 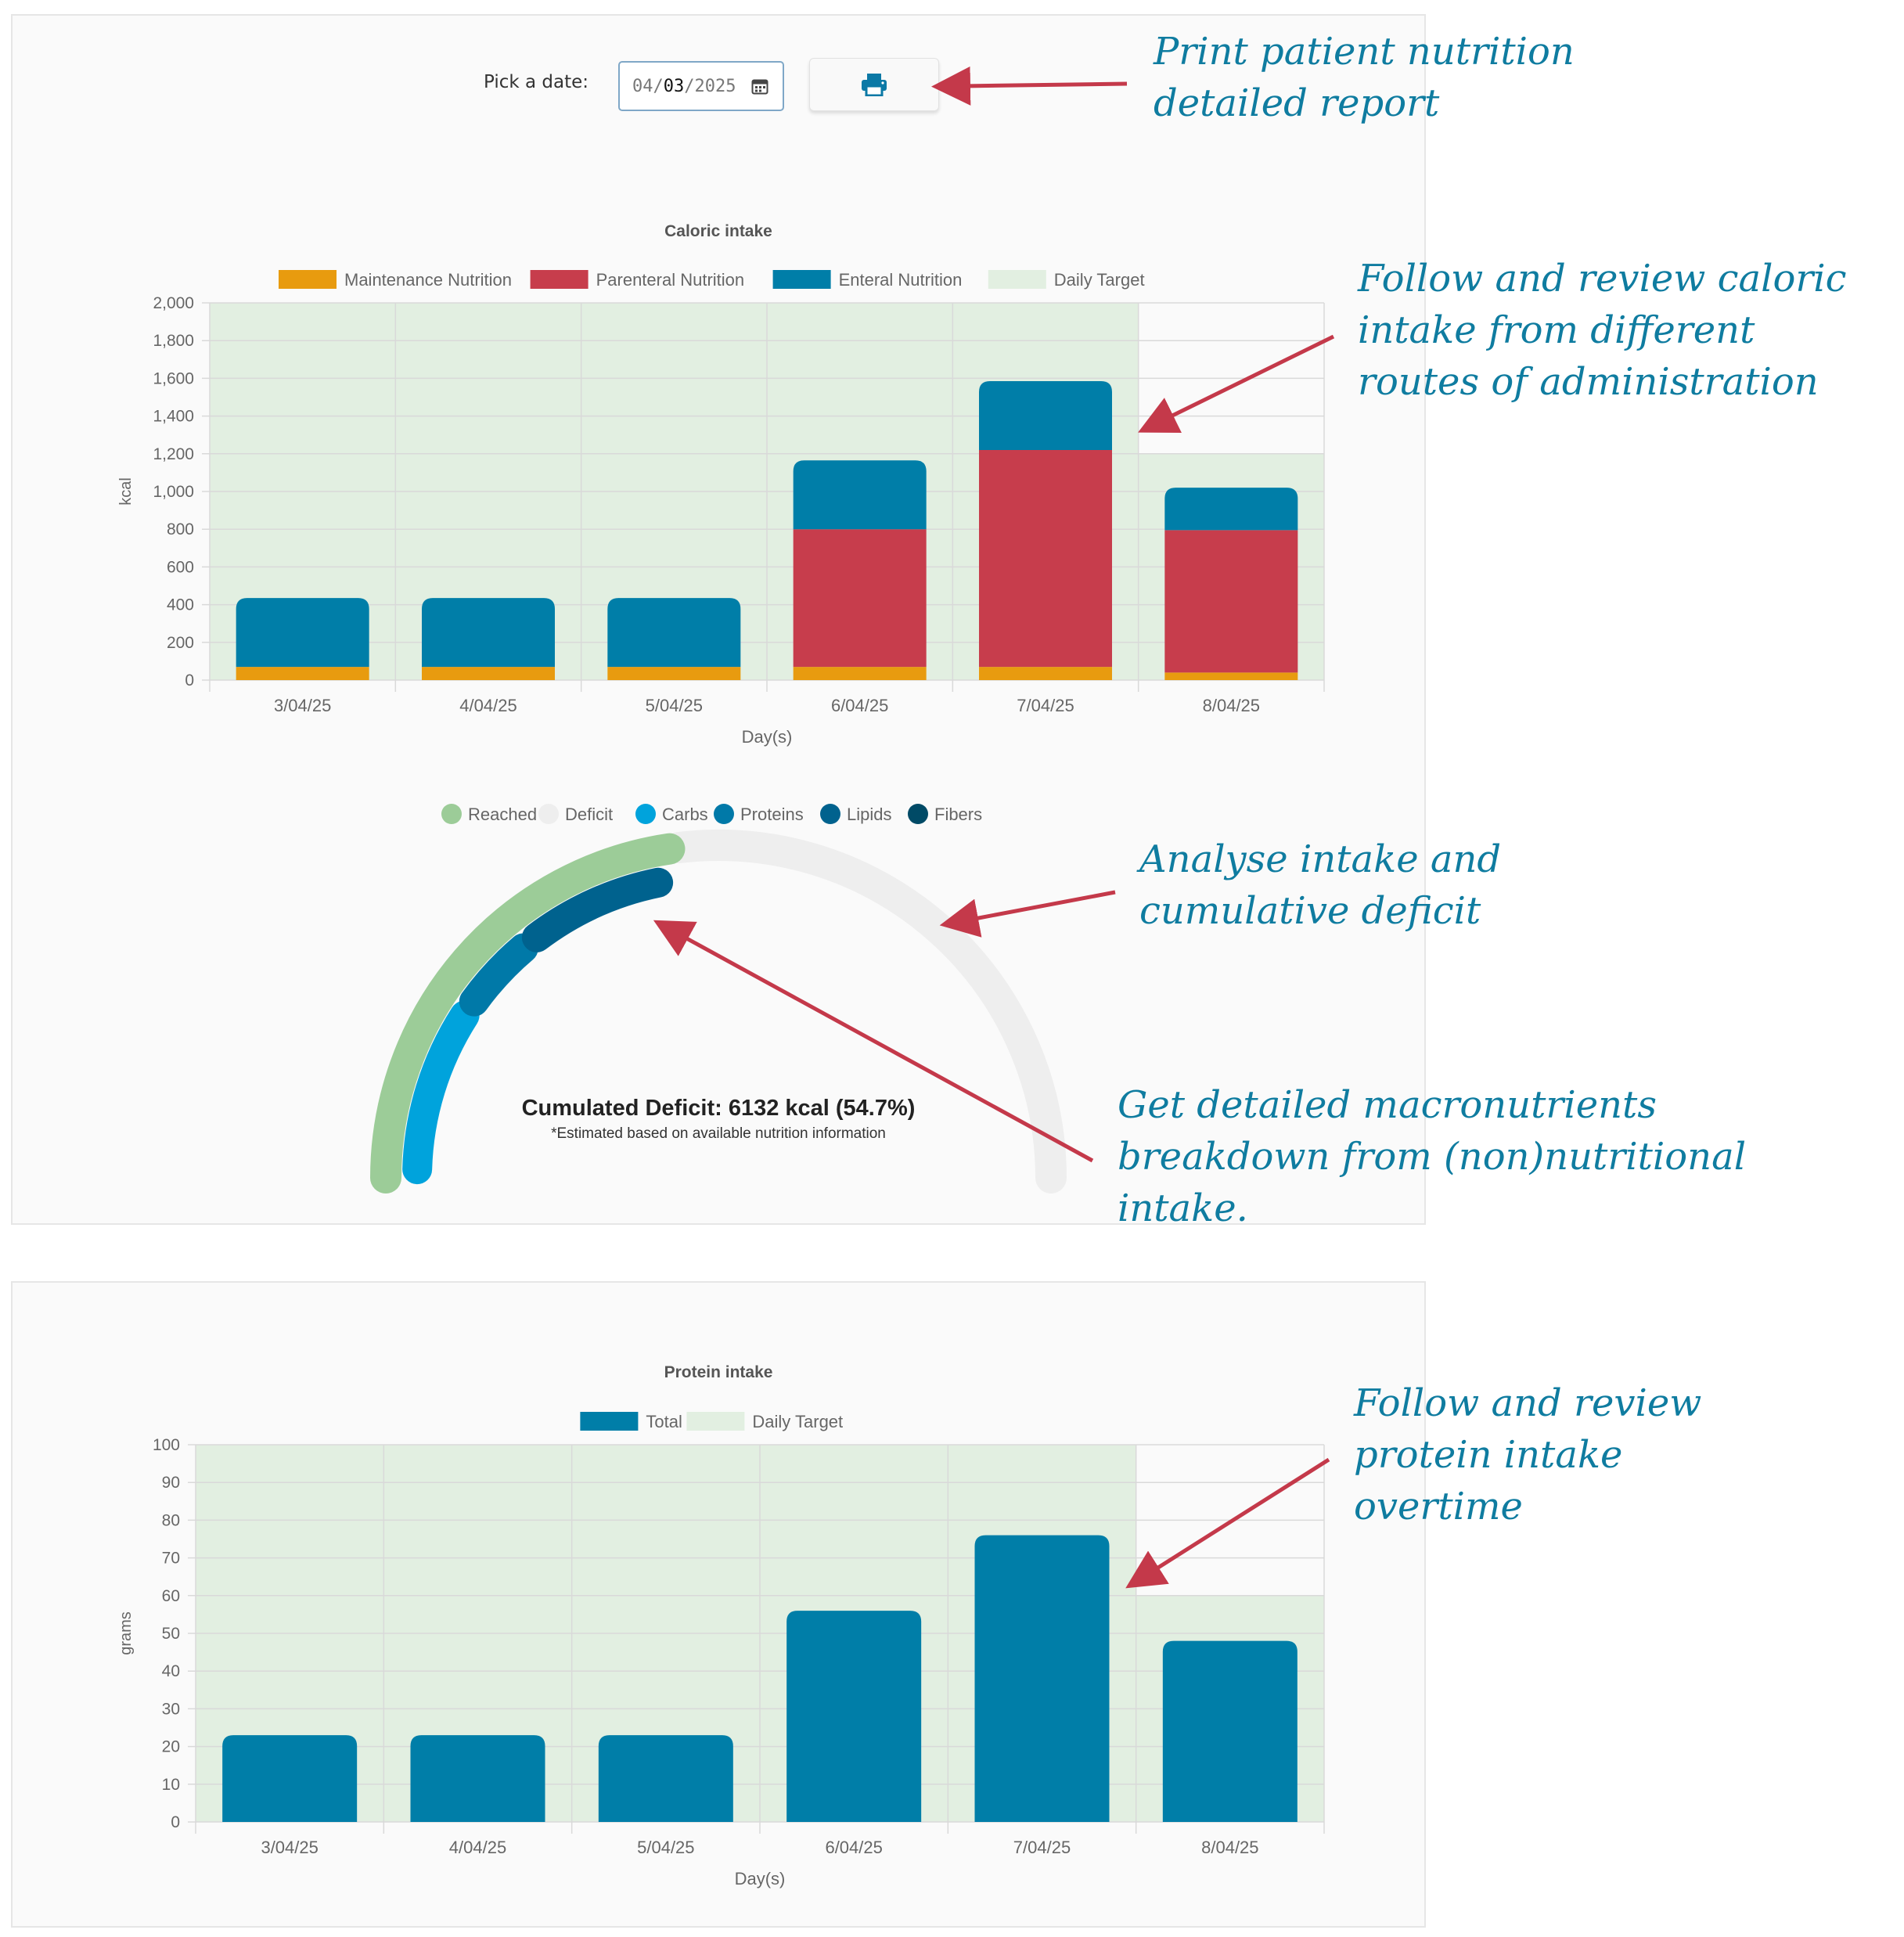 What do you see at coordinates (173, 492) in the screenshot?
I see `y-tick-label: 1,000` at bounding box center [173, 492].